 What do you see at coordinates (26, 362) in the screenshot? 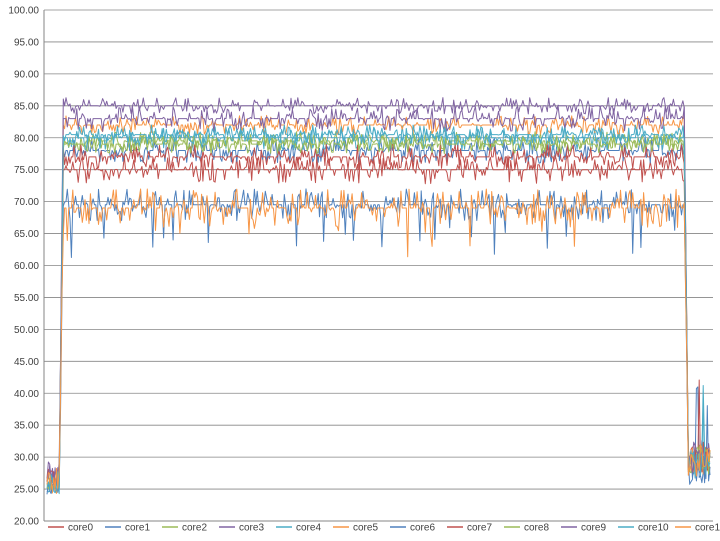
I see `y-tick-label: 45.00` at bounding box center [26, 362].